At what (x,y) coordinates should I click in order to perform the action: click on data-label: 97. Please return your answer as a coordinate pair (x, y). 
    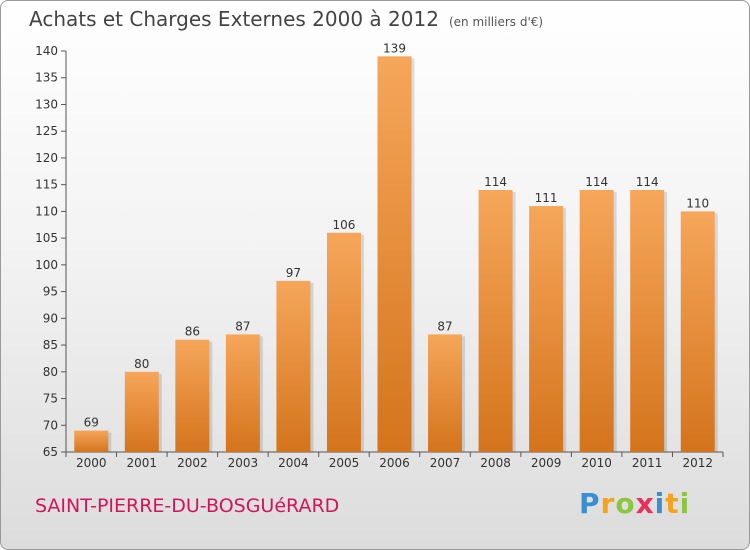
    Looking at the image, I should click on (293, 273).